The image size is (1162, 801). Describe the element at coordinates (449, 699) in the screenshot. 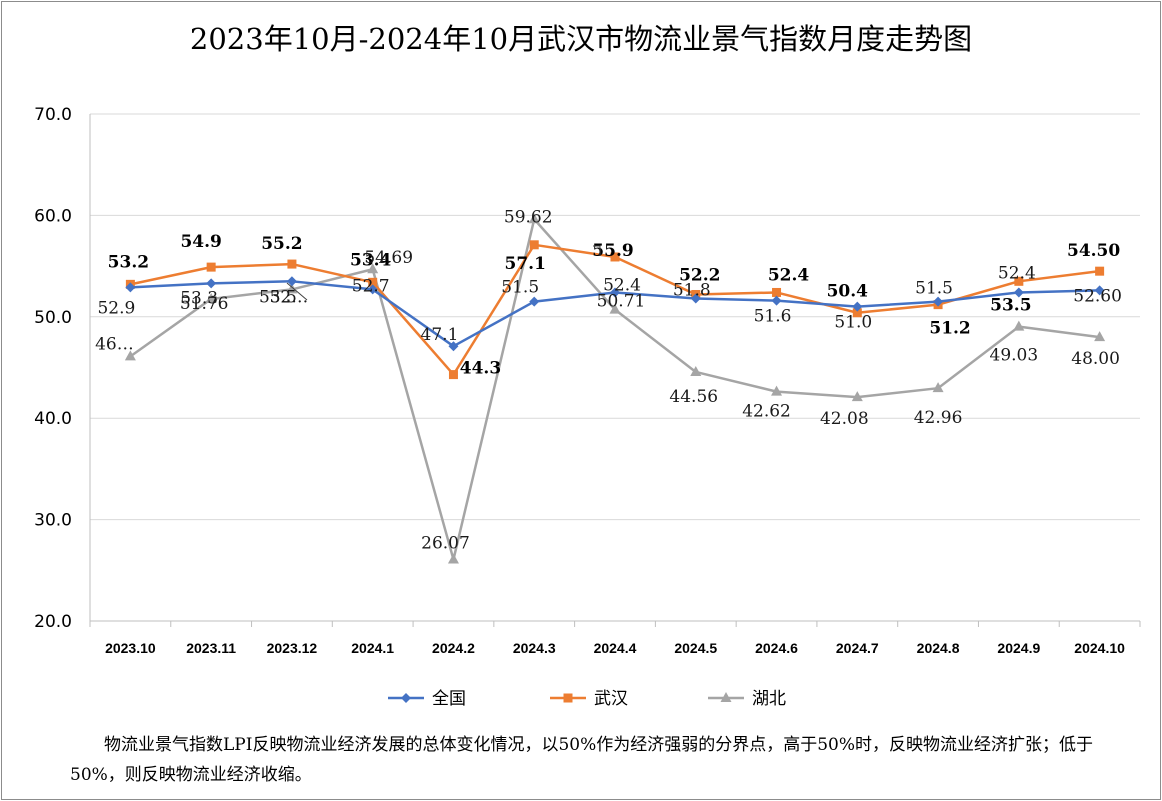

I see `legend-label: 全国` at that location.